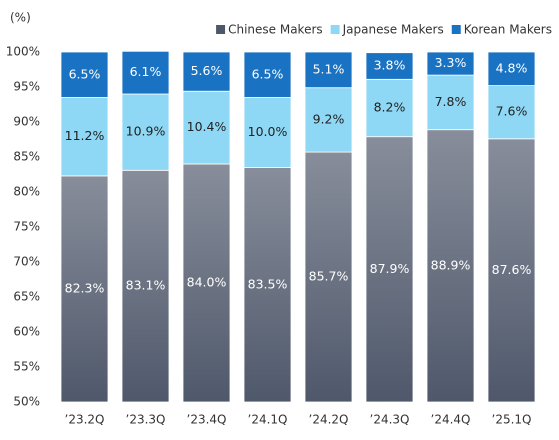 The image size is (559, 440). I want to click on value-label: 8.2%, so click(390, 107).